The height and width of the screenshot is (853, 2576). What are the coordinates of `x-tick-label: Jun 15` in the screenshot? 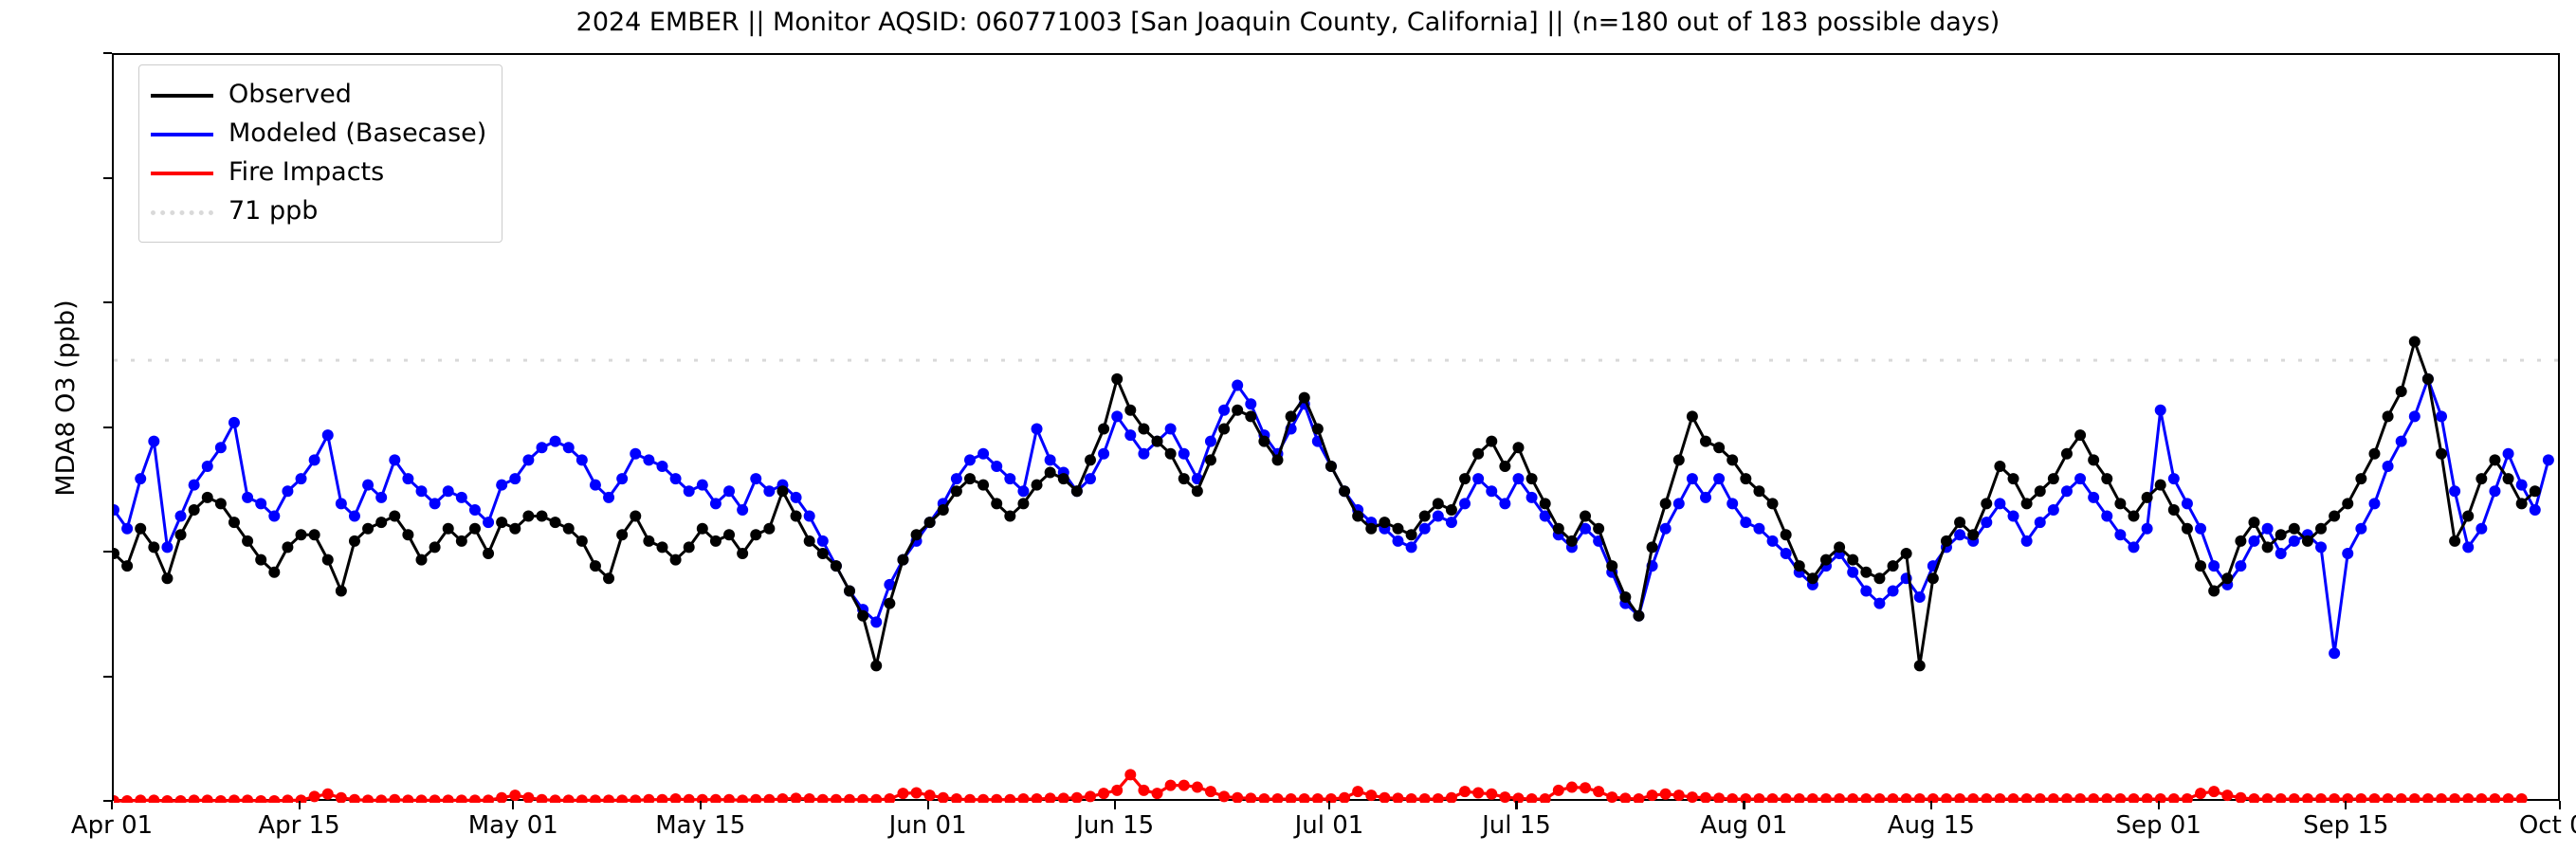 It's located at (1115, 825).